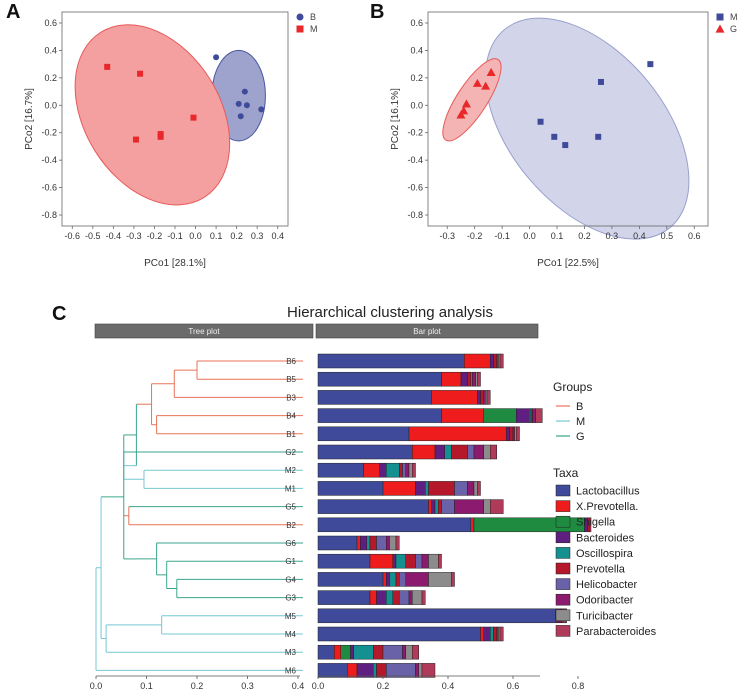  I want to click on bar-segment-m1-turicibacter, so click(475, 488).